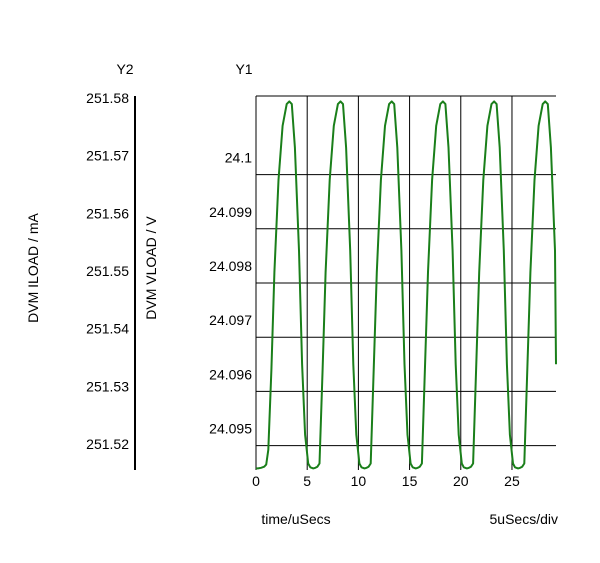  I want to click on y1-tick-labels: 24.095 24.096 24.097 24.098 24.099 24.1, so click(230, 293).